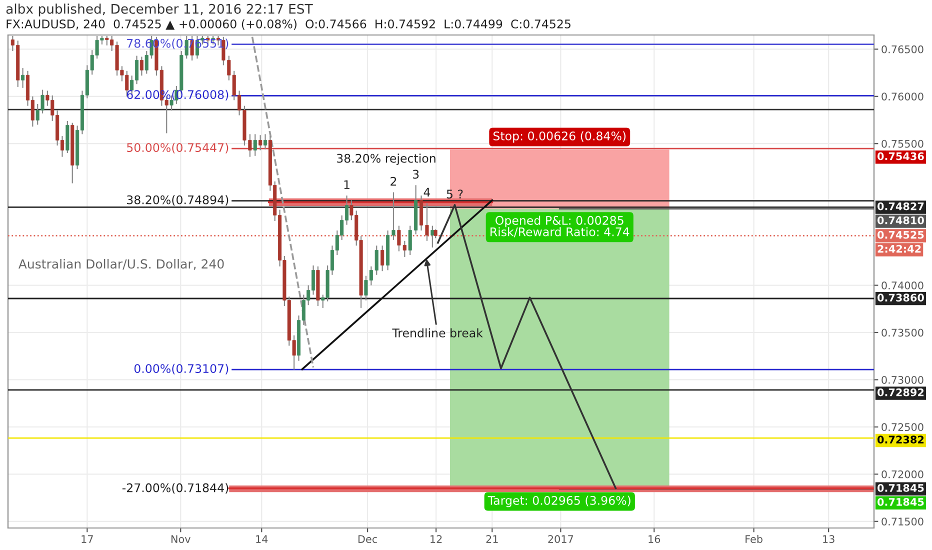  What do you see at coordinates (901, 298) in the screenshot?
I see `annotation: 0.73860` at bounding box center [901, 298].